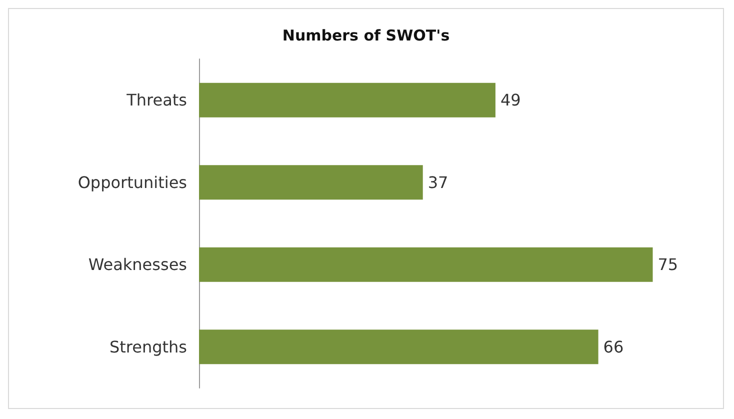  What do you see at coordinates (438, 182) in the screenshot?
I see `data-label: 37` at bounding box center [438, 182].